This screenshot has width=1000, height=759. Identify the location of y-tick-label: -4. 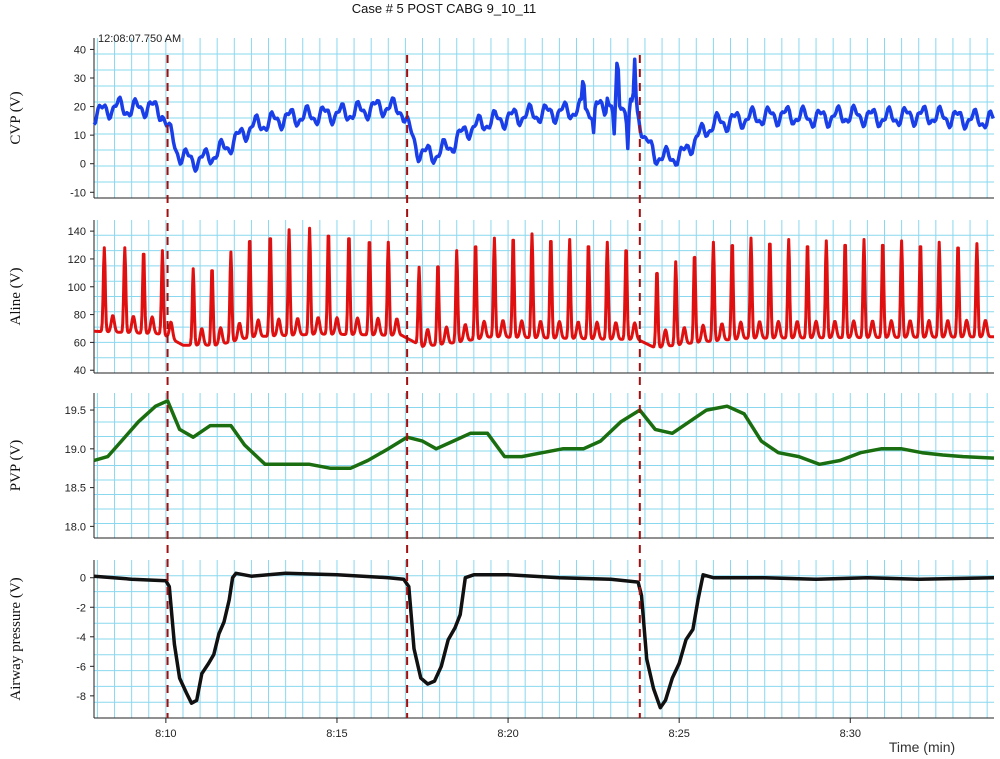
(81, 638).